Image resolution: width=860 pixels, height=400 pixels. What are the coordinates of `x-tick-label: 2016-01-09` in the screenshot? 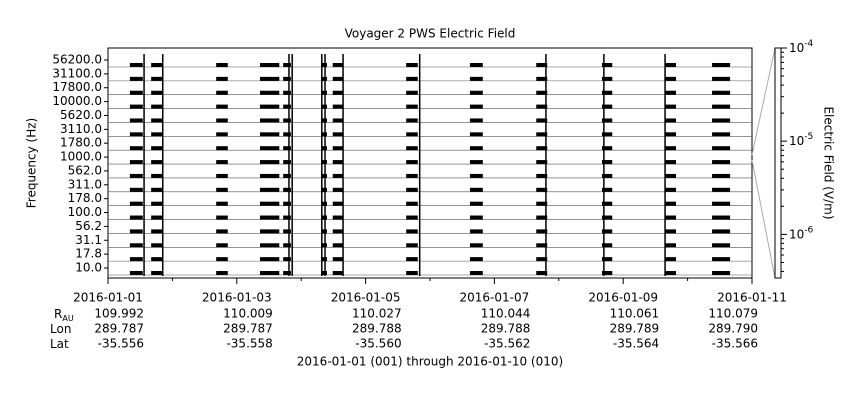 It's located at (623, 298).